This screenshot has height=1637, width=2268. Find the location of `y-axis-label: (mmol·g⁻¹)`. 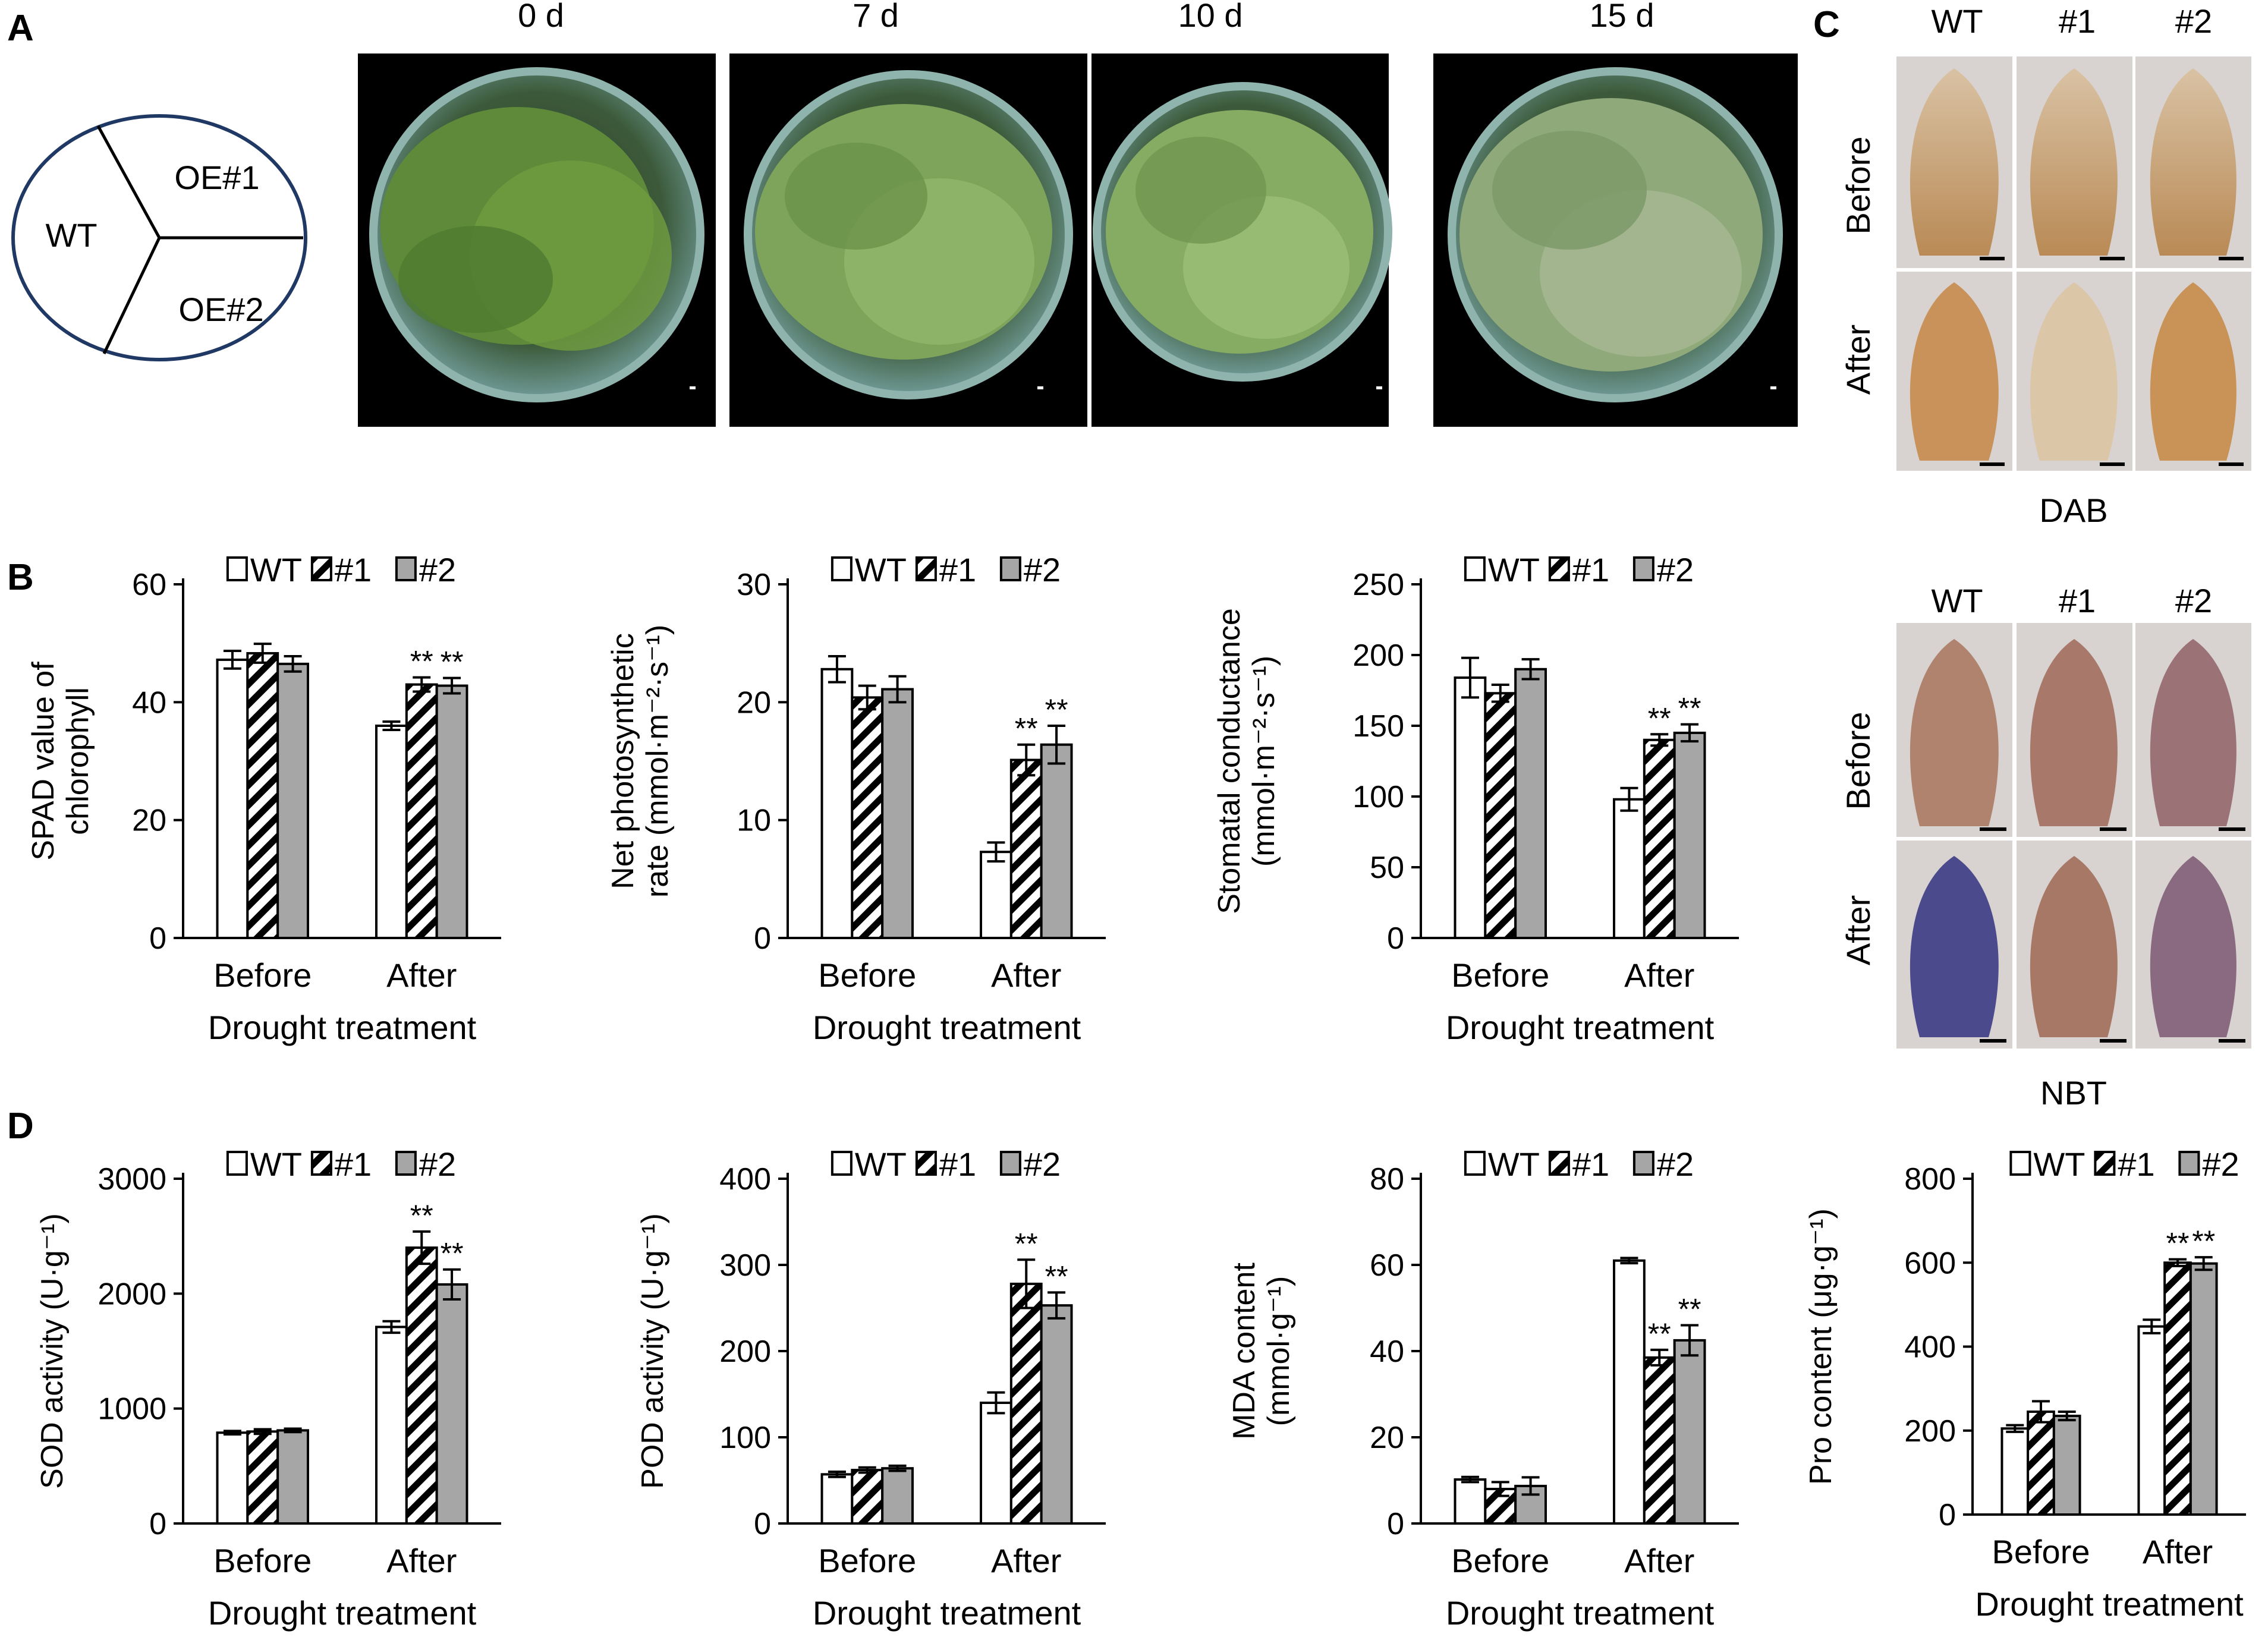

y-axis-label: (mmol·g⁻¹) is located at coordinates (1279, 1351).